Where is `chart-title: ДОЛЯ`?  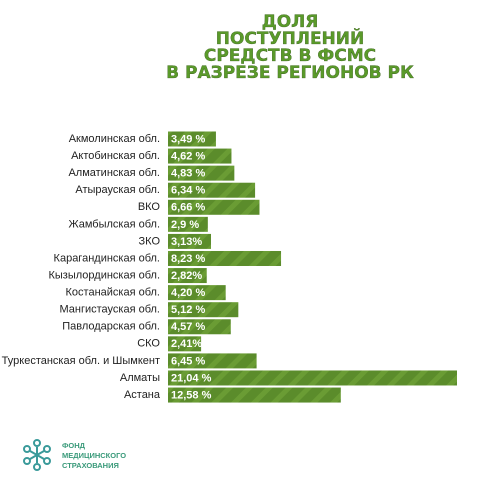
chart-title: ДОЛЯ is located at coordinates (290, 22).